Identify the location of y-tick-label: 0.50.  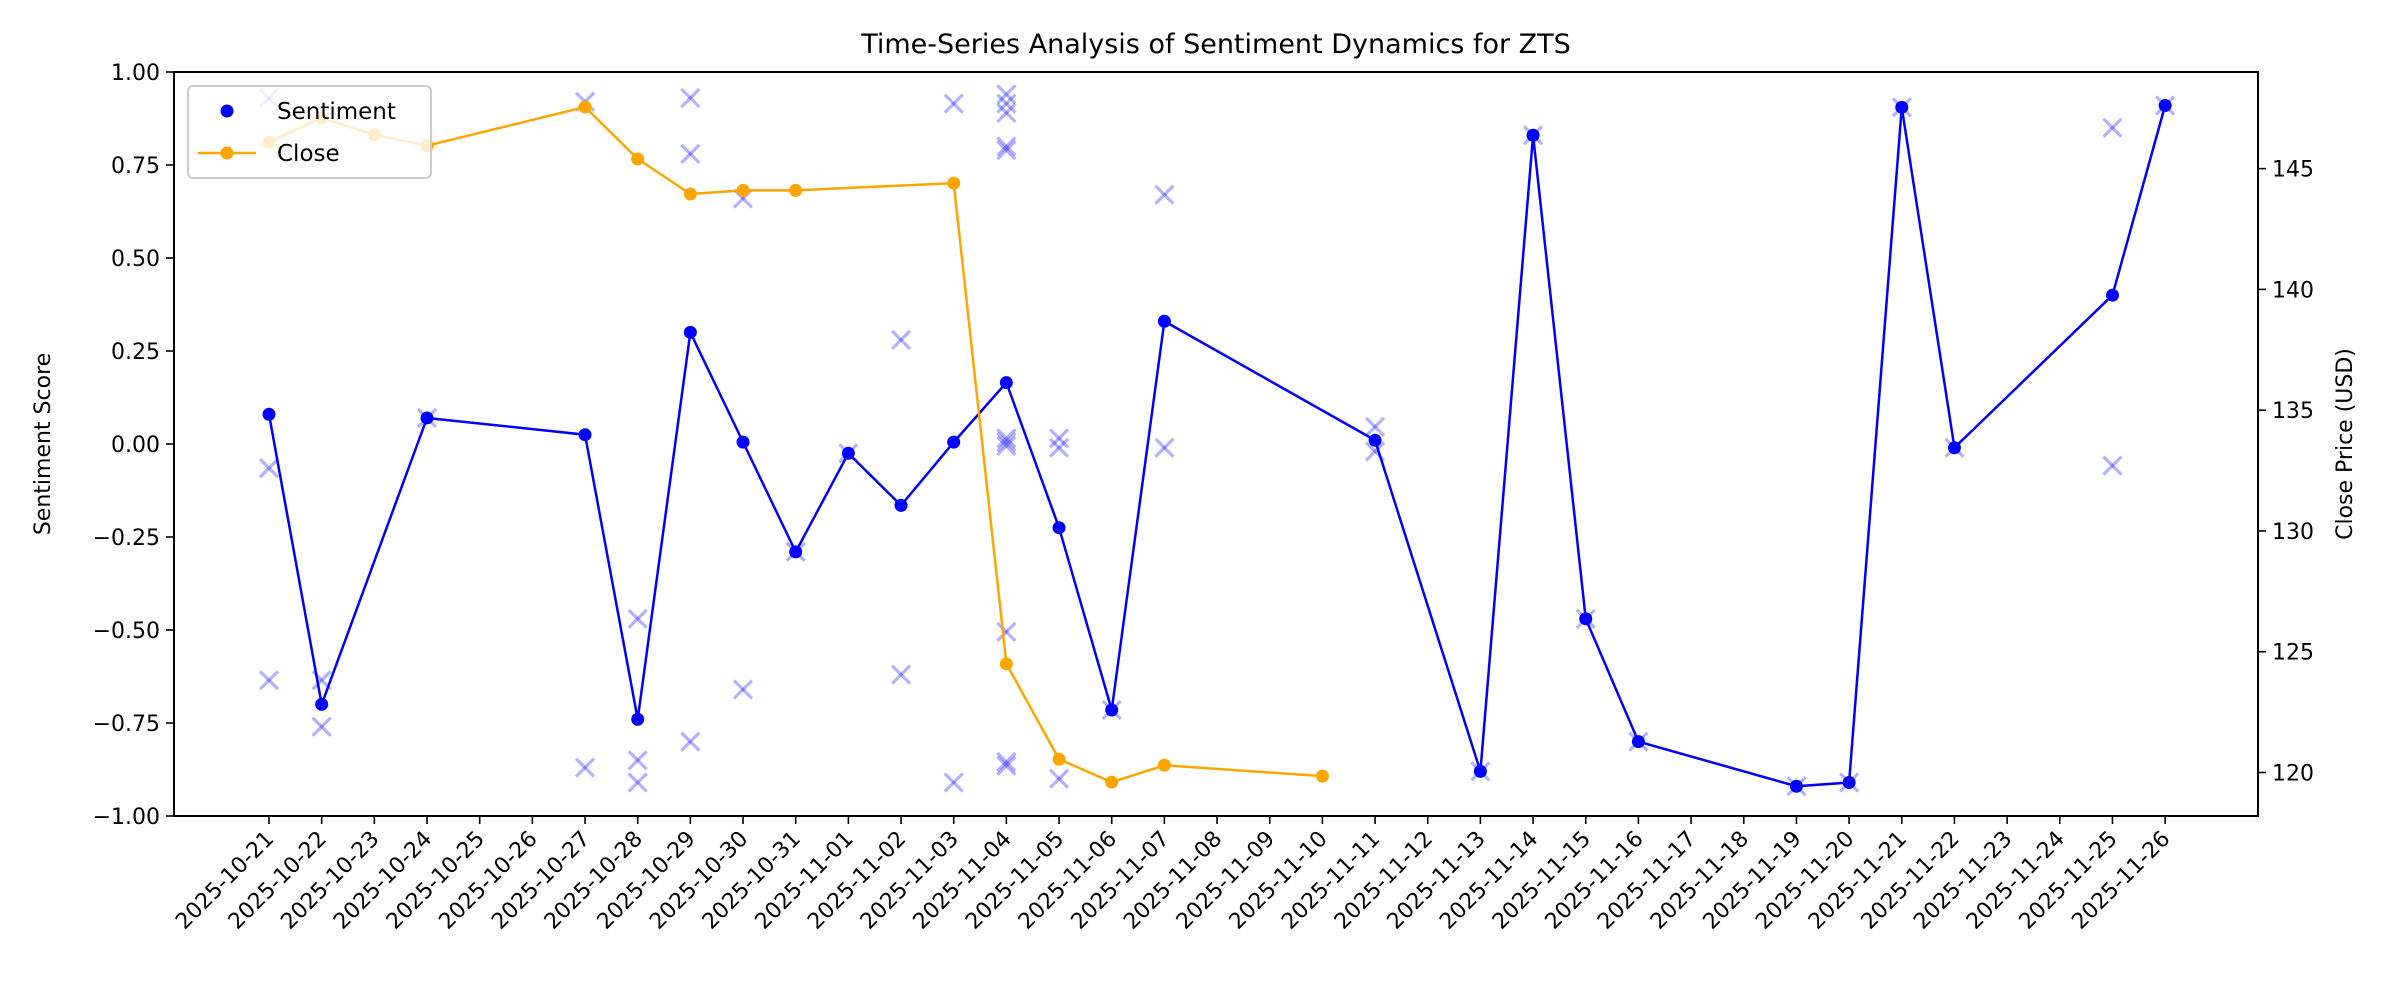
(135, 259).